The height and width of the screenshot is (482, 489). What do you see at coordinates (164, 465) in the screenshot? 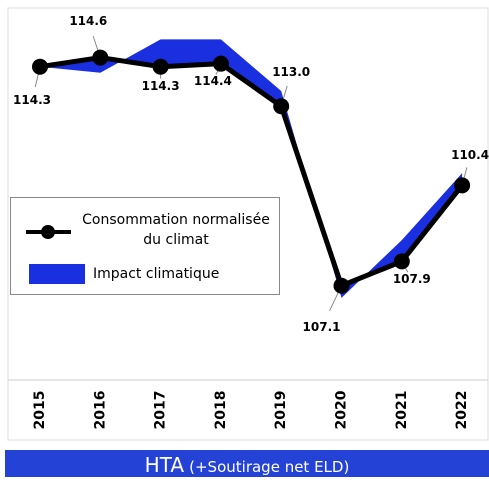
I see `banner-title: HTA` at bounding box center [164, 465].